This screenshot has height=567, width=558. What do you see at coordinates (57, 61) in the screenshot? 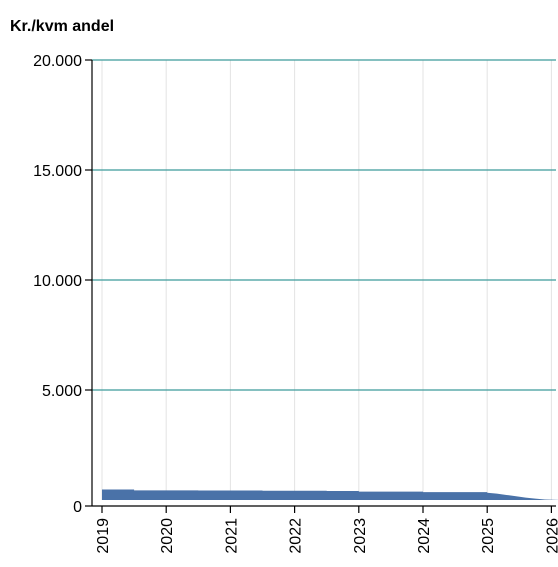
I see `y-tick-label-20.000: 20.000` at bounding box center [57, 61].